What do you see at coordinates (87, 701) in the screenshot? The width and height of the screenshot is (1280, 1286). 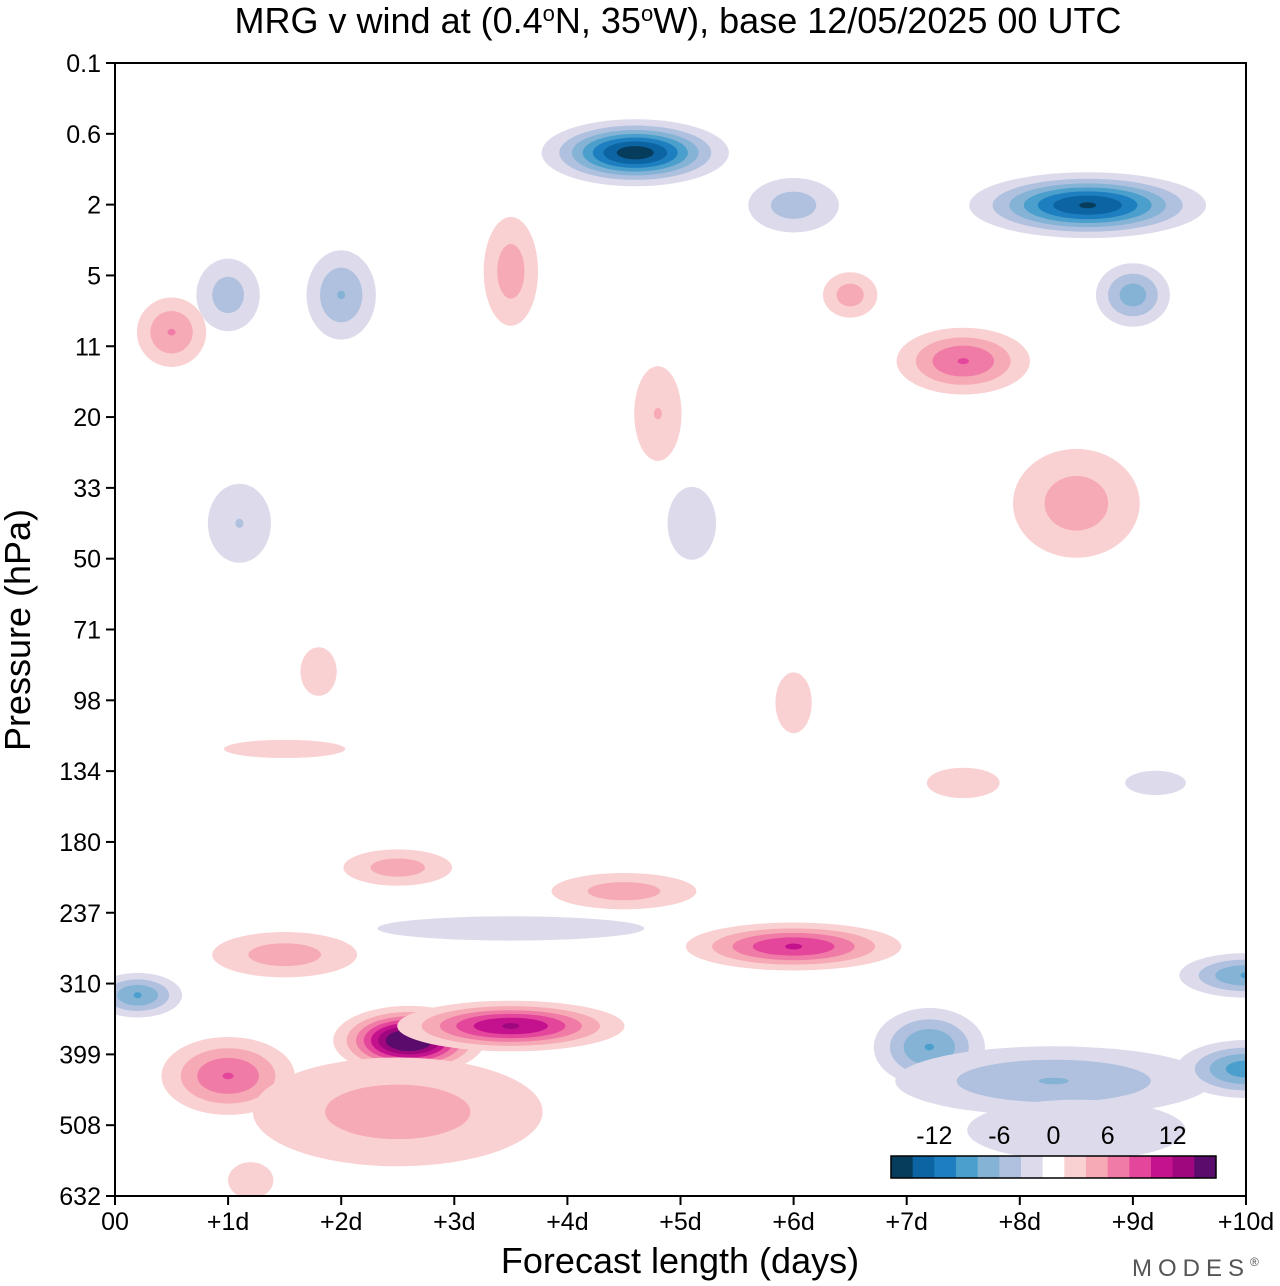 I see `y-tick-label: 98` at bounding box center [87, 701].